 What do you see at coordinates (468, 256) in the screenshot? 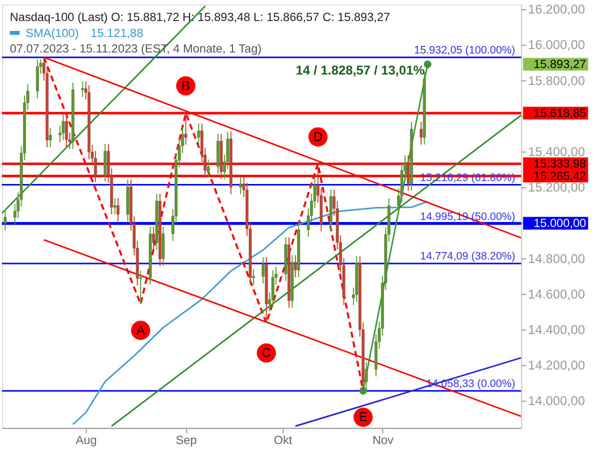
I see `ref-line-label: 14.774,09 (38.20%)` at bounding box center [468, 256].